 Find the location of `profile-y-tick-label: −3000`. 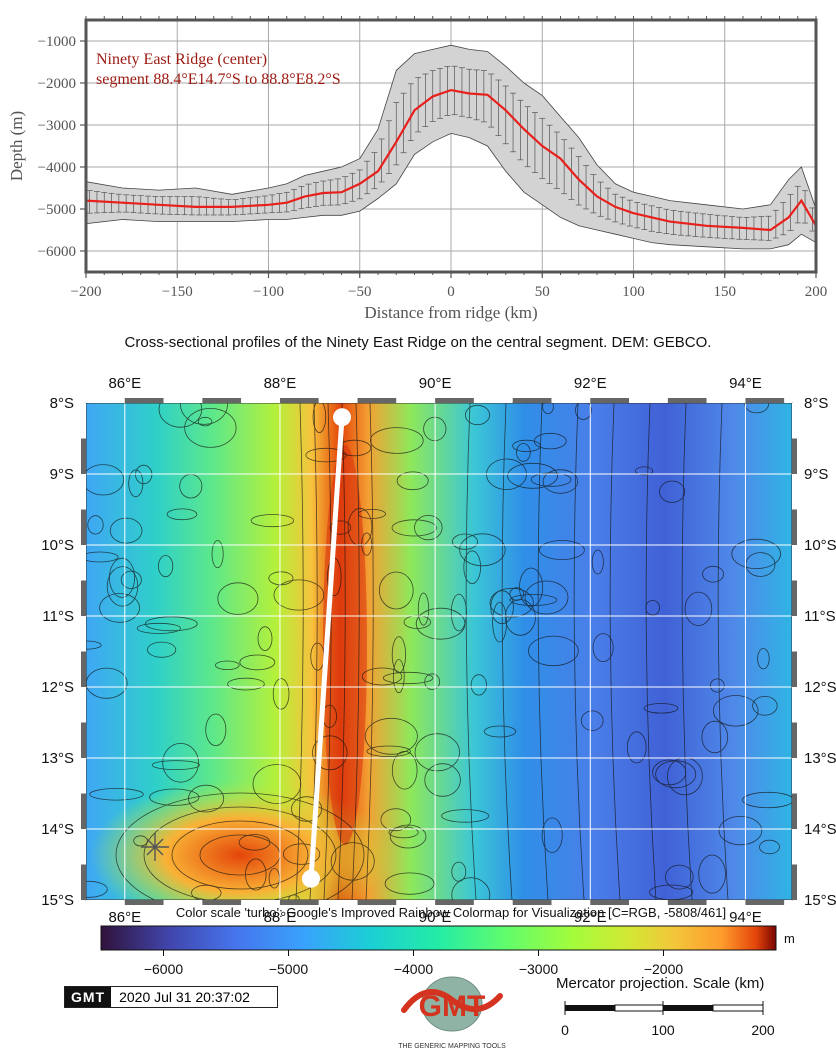

profile-y-tick-label: −3000 is located at coordinates (57, 126).